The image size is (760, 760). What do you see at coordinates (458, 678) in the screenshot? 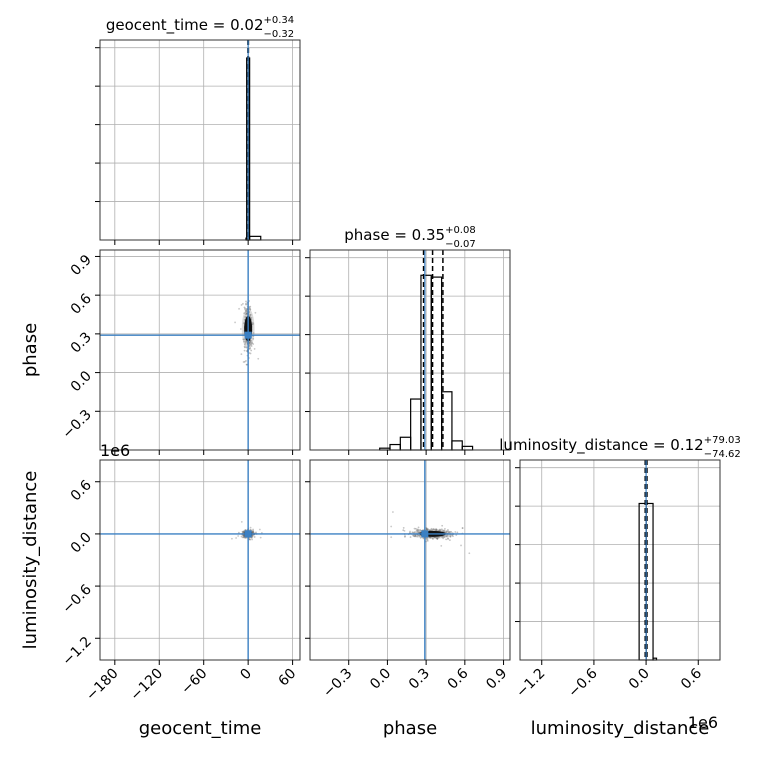
I see `xtick-label: 0.6` at bounding box center [458, 678].